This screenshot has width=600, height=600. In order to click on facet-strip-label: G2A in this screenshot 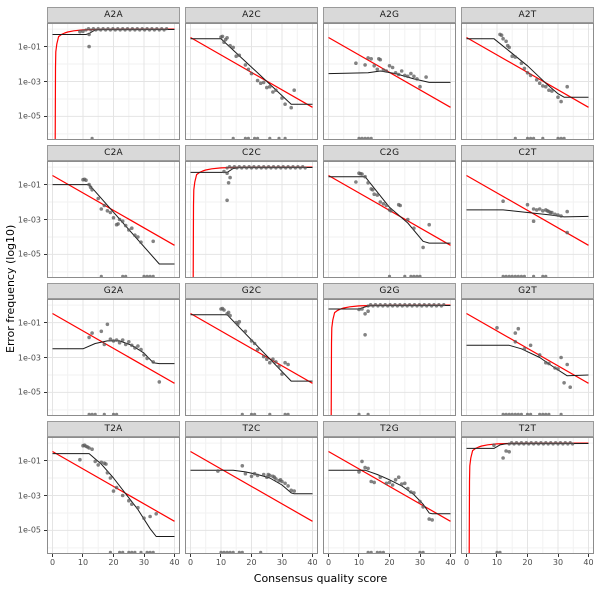, I will do `click(113, 291)`.